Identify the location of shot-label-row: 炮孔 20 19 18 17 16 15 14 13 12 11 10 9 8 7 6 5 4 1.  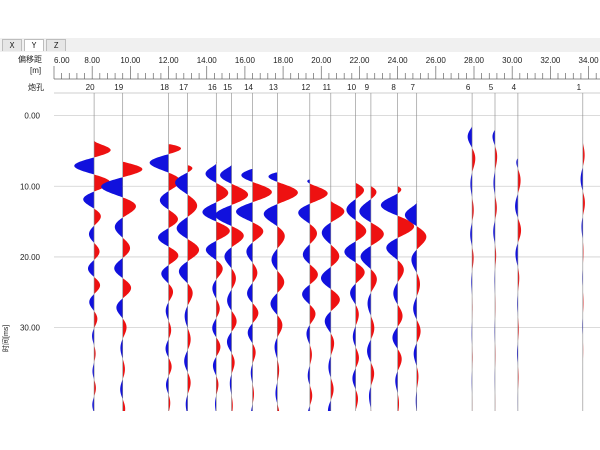
(305, 87).